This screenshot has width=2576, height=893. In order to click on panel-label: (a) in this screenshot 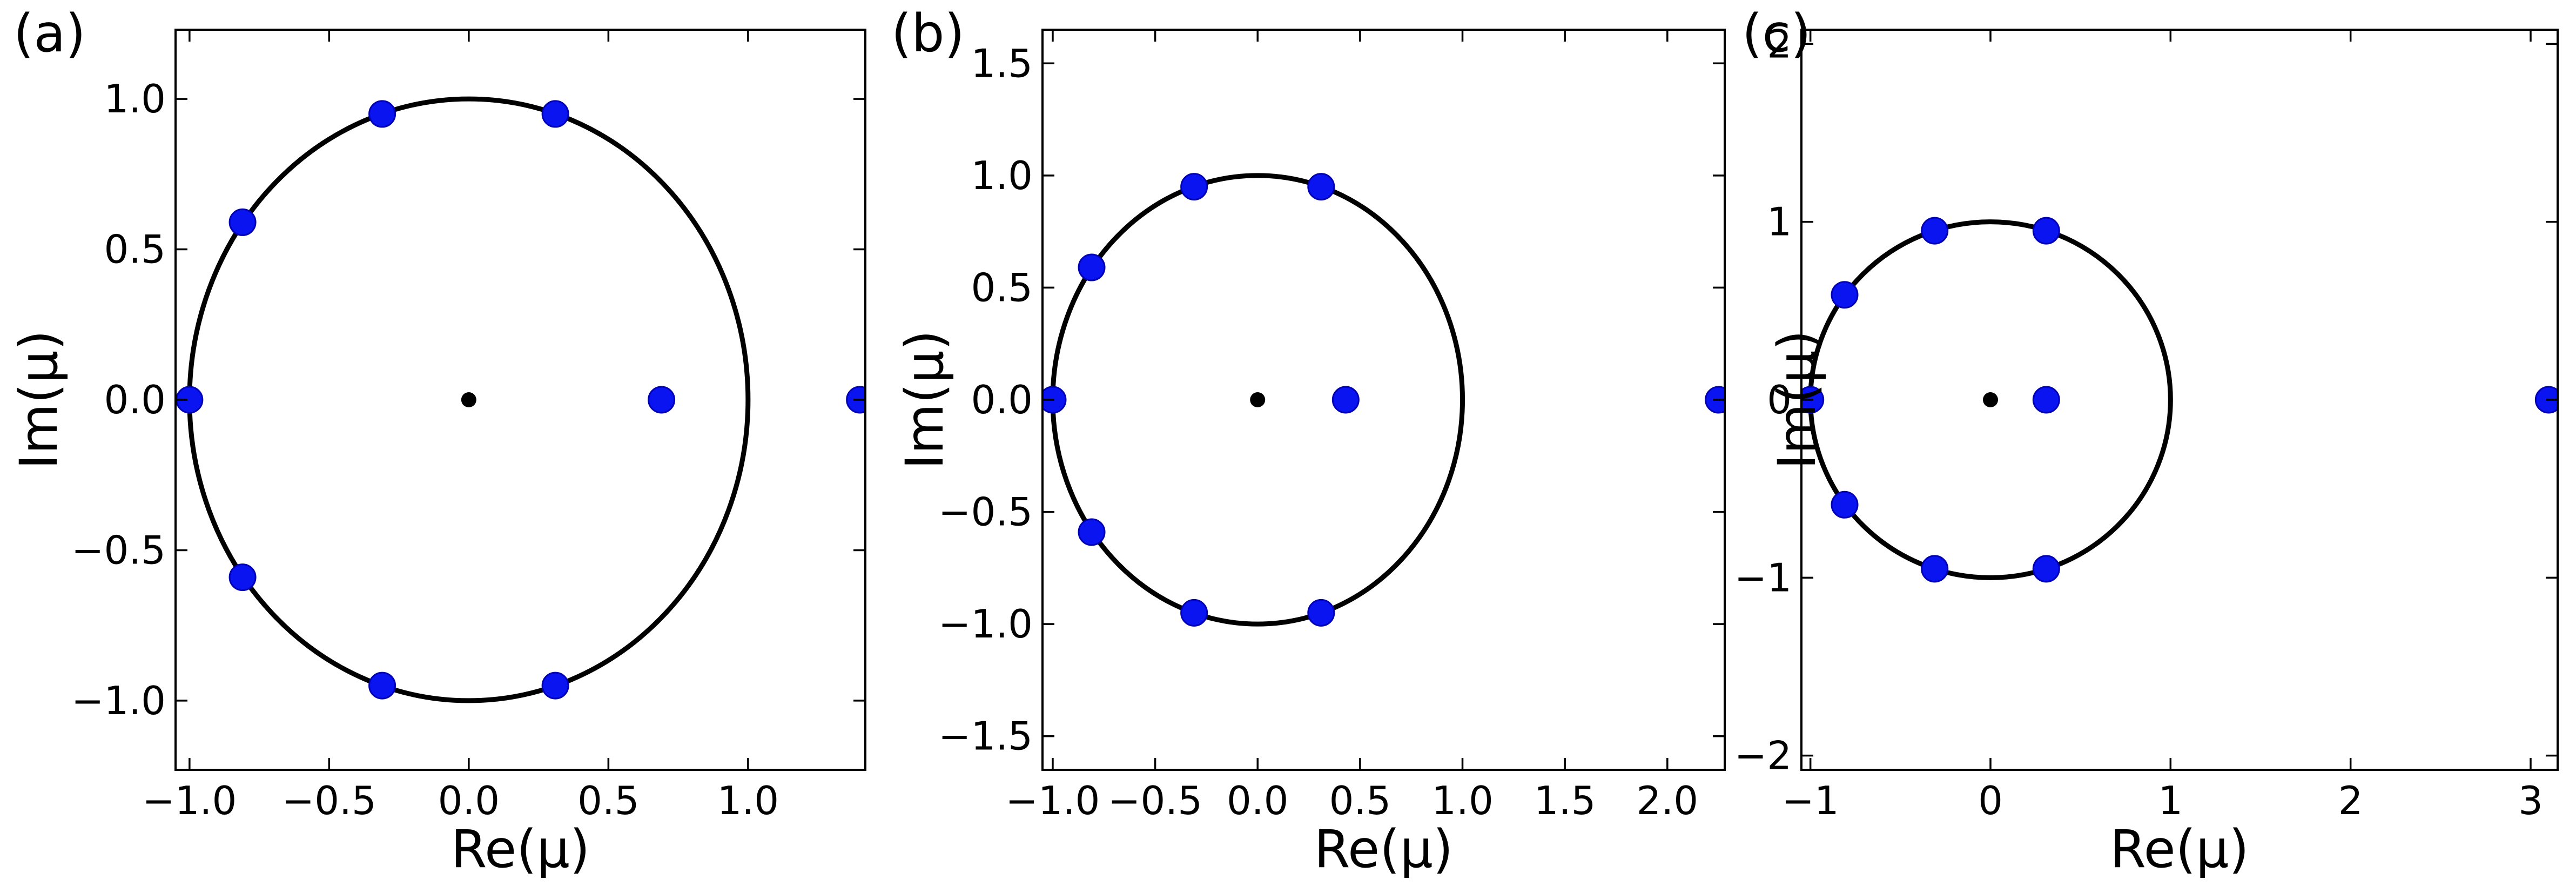, I will do `click(50, 33)`.